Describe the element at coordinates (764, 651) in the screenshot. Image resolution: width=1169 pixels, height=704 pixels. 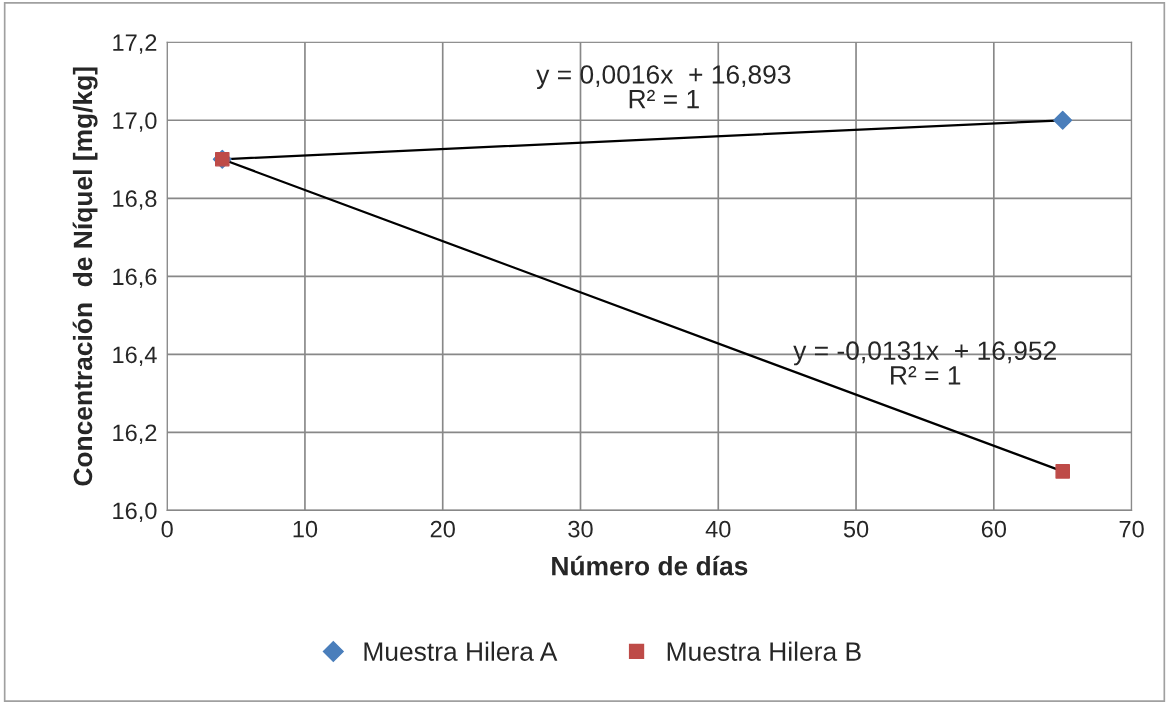
I see `legend-label: Muestra Hilera B` at that location.